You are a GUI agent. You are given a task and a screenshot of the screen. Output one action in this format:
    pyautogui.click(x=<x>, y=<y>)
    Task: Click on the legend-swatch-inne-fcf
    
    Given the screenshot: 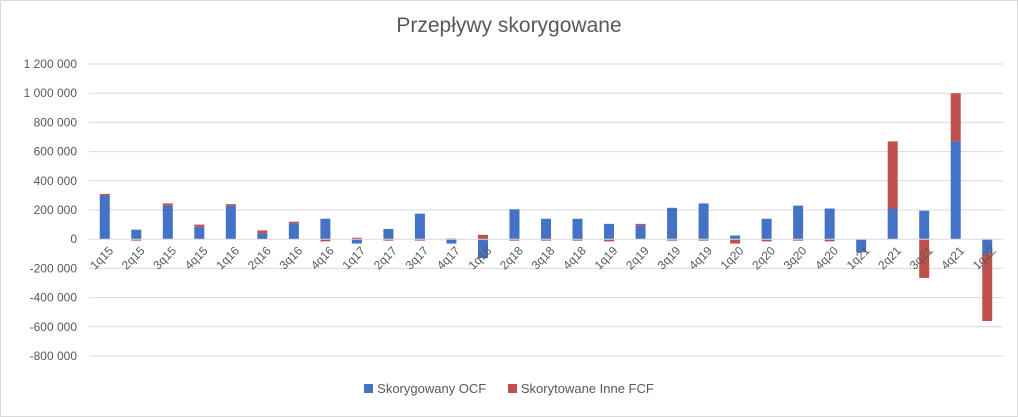 What is the action you would take?
    pyautogui.click(x=512, y=388)
    